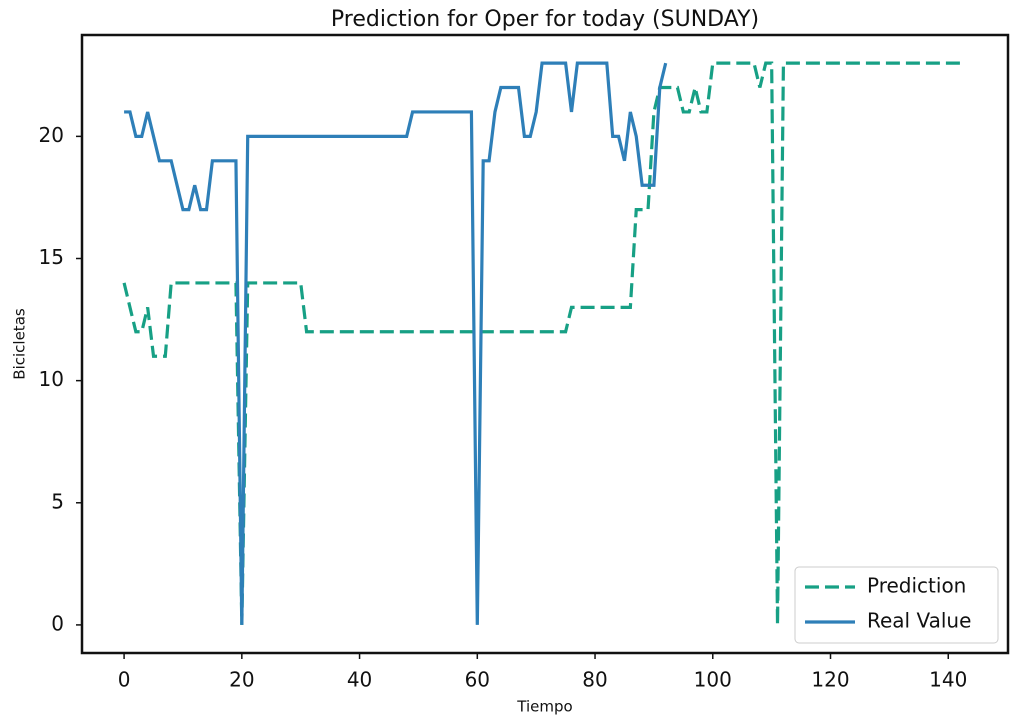  I want to click on legend-label: Real Value, so click(919, 621).